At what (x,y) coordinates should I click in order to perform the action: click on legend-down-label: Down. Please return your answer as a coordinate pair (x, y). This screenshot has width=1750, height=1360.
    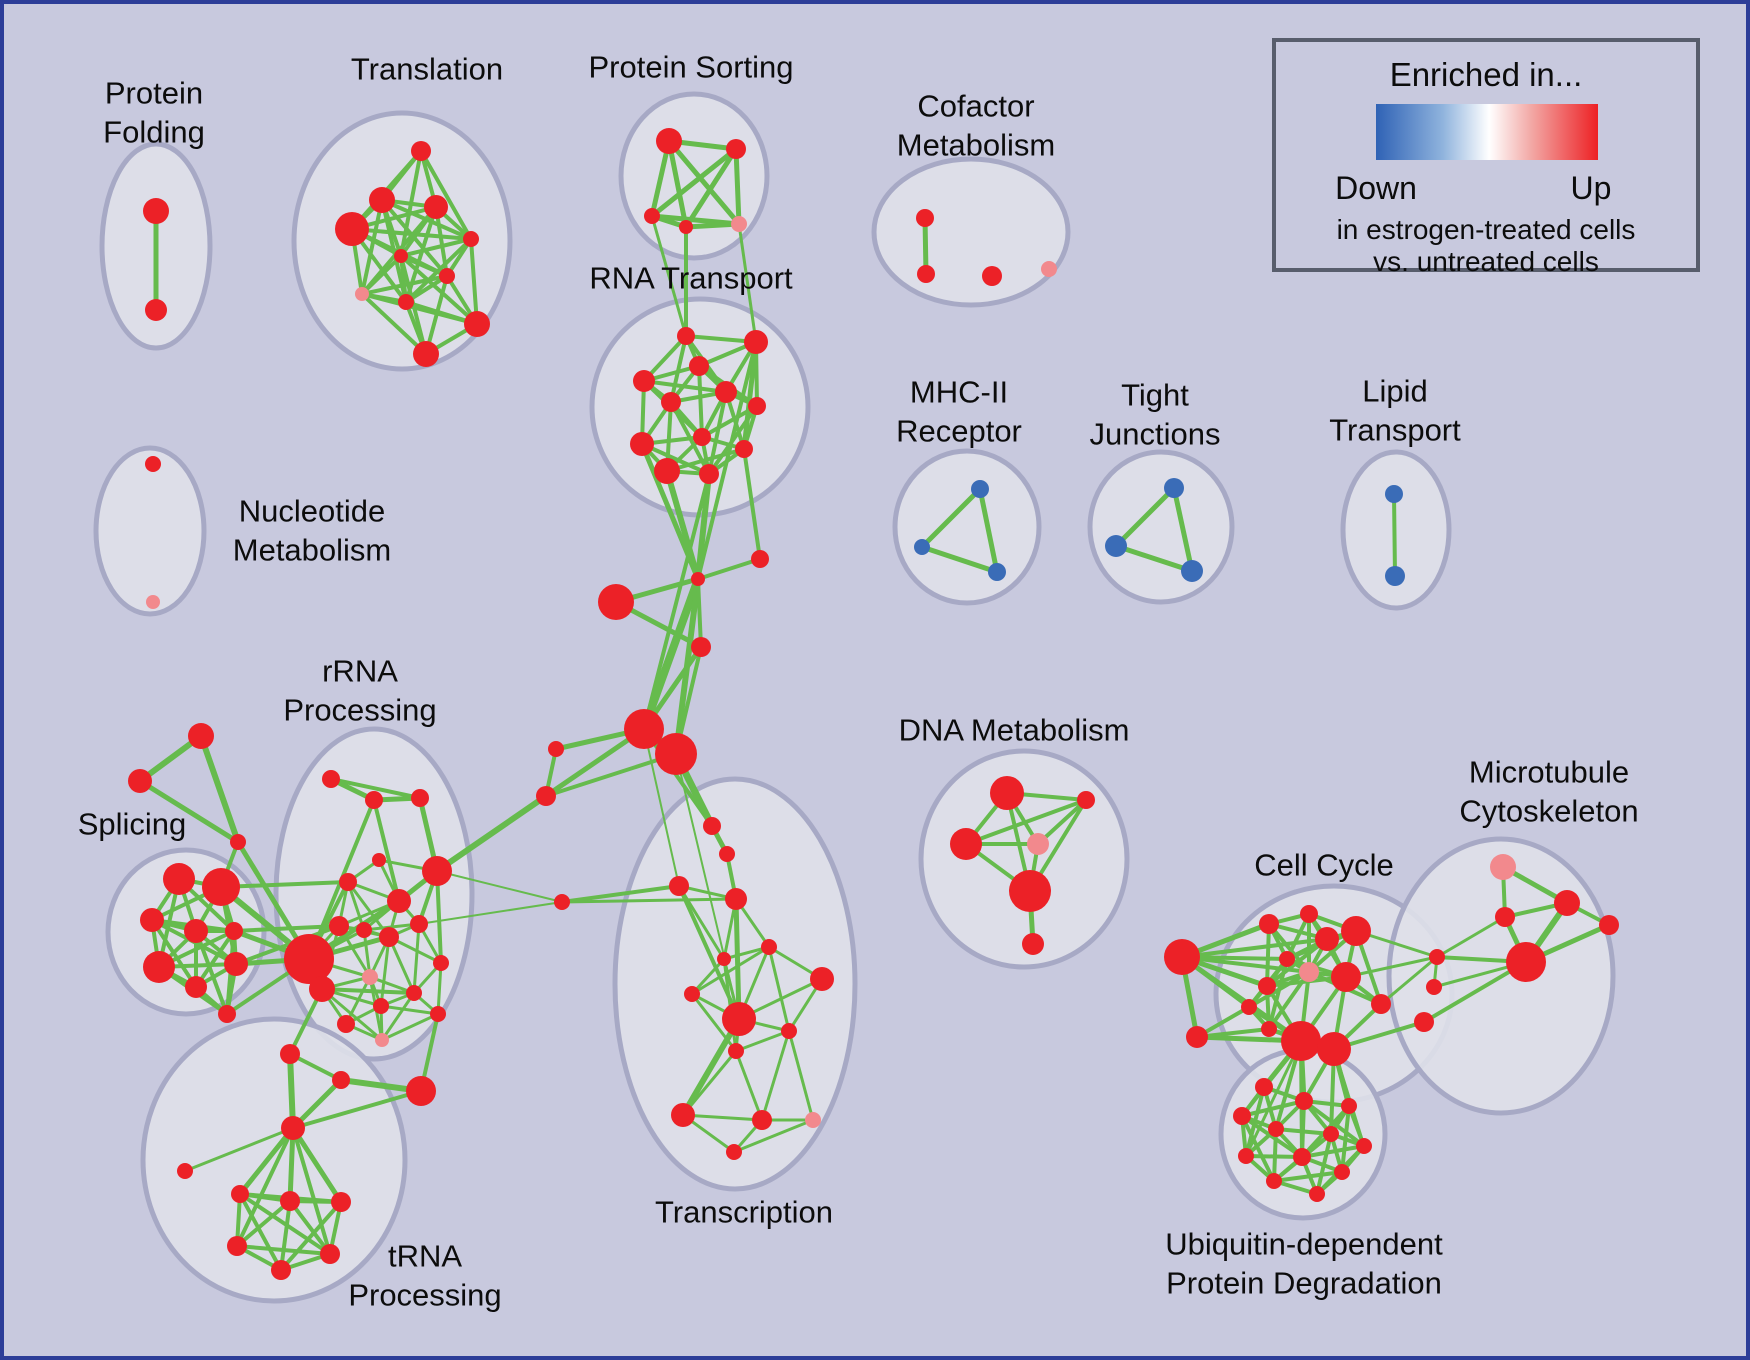
    Looking at the image, I should click on (1376, 188).